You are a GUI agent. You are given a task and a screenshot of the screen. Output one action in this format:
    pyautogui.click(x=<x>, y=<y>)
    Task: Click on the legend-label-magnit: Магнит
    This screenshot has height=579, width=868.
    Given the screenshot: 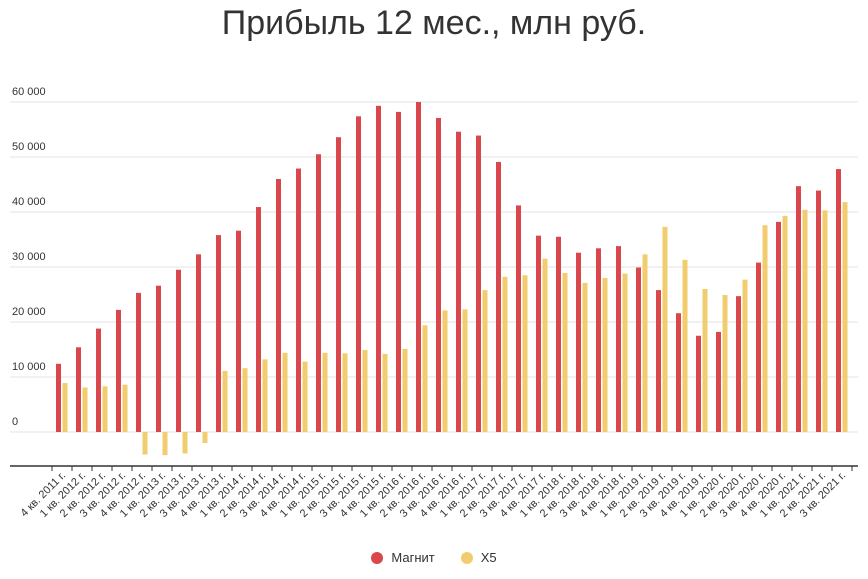 What is the action you would take?
    pyautogui.click(x=413, y=557)
    